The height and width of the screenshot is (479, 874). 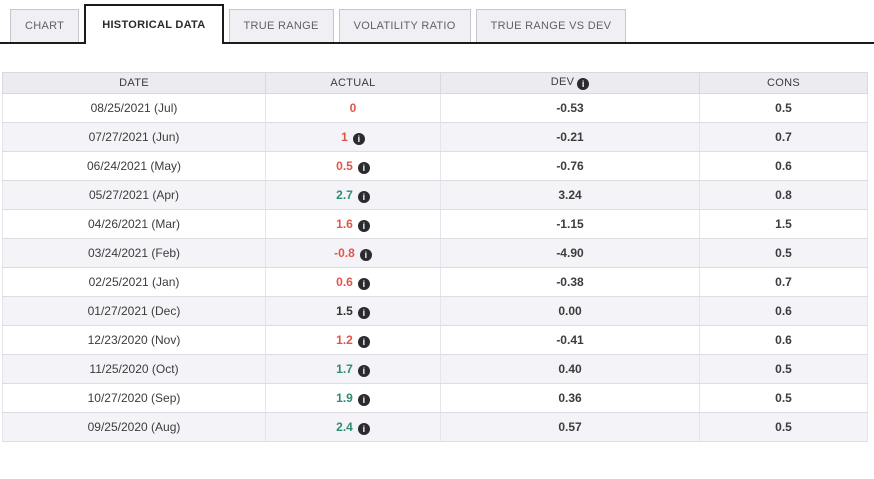 I want to click on actual-cell: 1.7 i, so click(x=353, y=369).